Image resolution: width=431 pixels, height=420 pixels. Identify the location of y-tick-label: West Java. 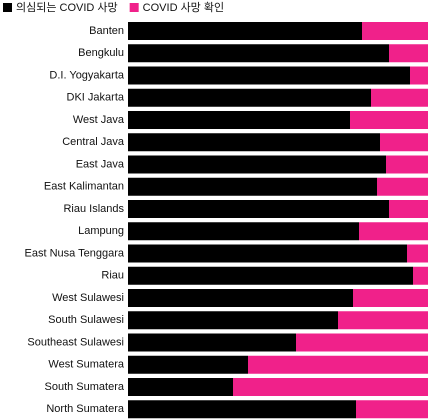
(99, 120).